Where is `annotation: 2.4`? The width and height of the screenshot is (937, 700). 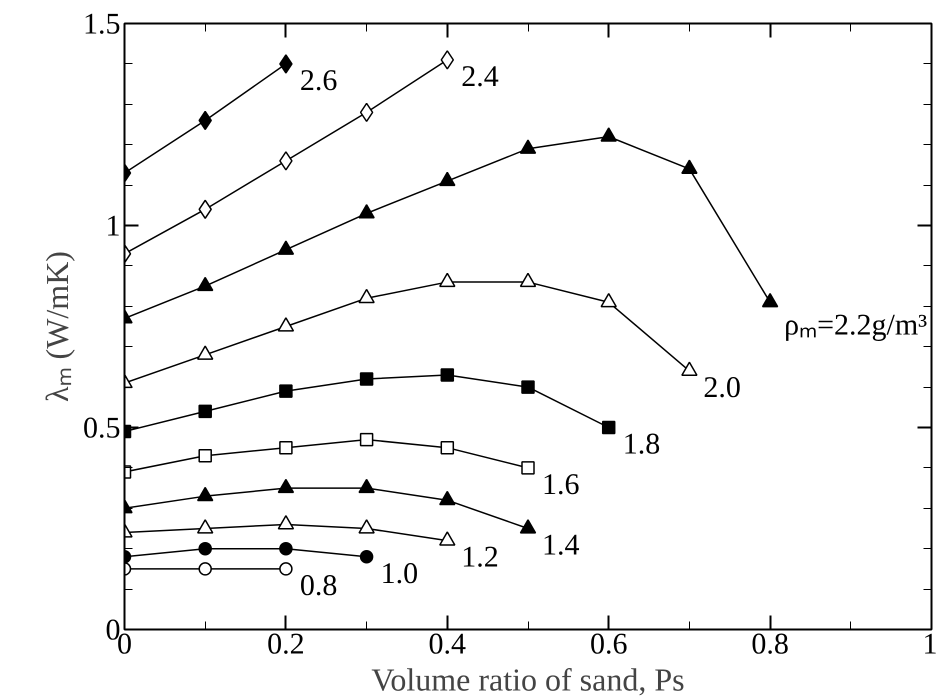
annotation: 2.4 is located at coordinates (480, 76).